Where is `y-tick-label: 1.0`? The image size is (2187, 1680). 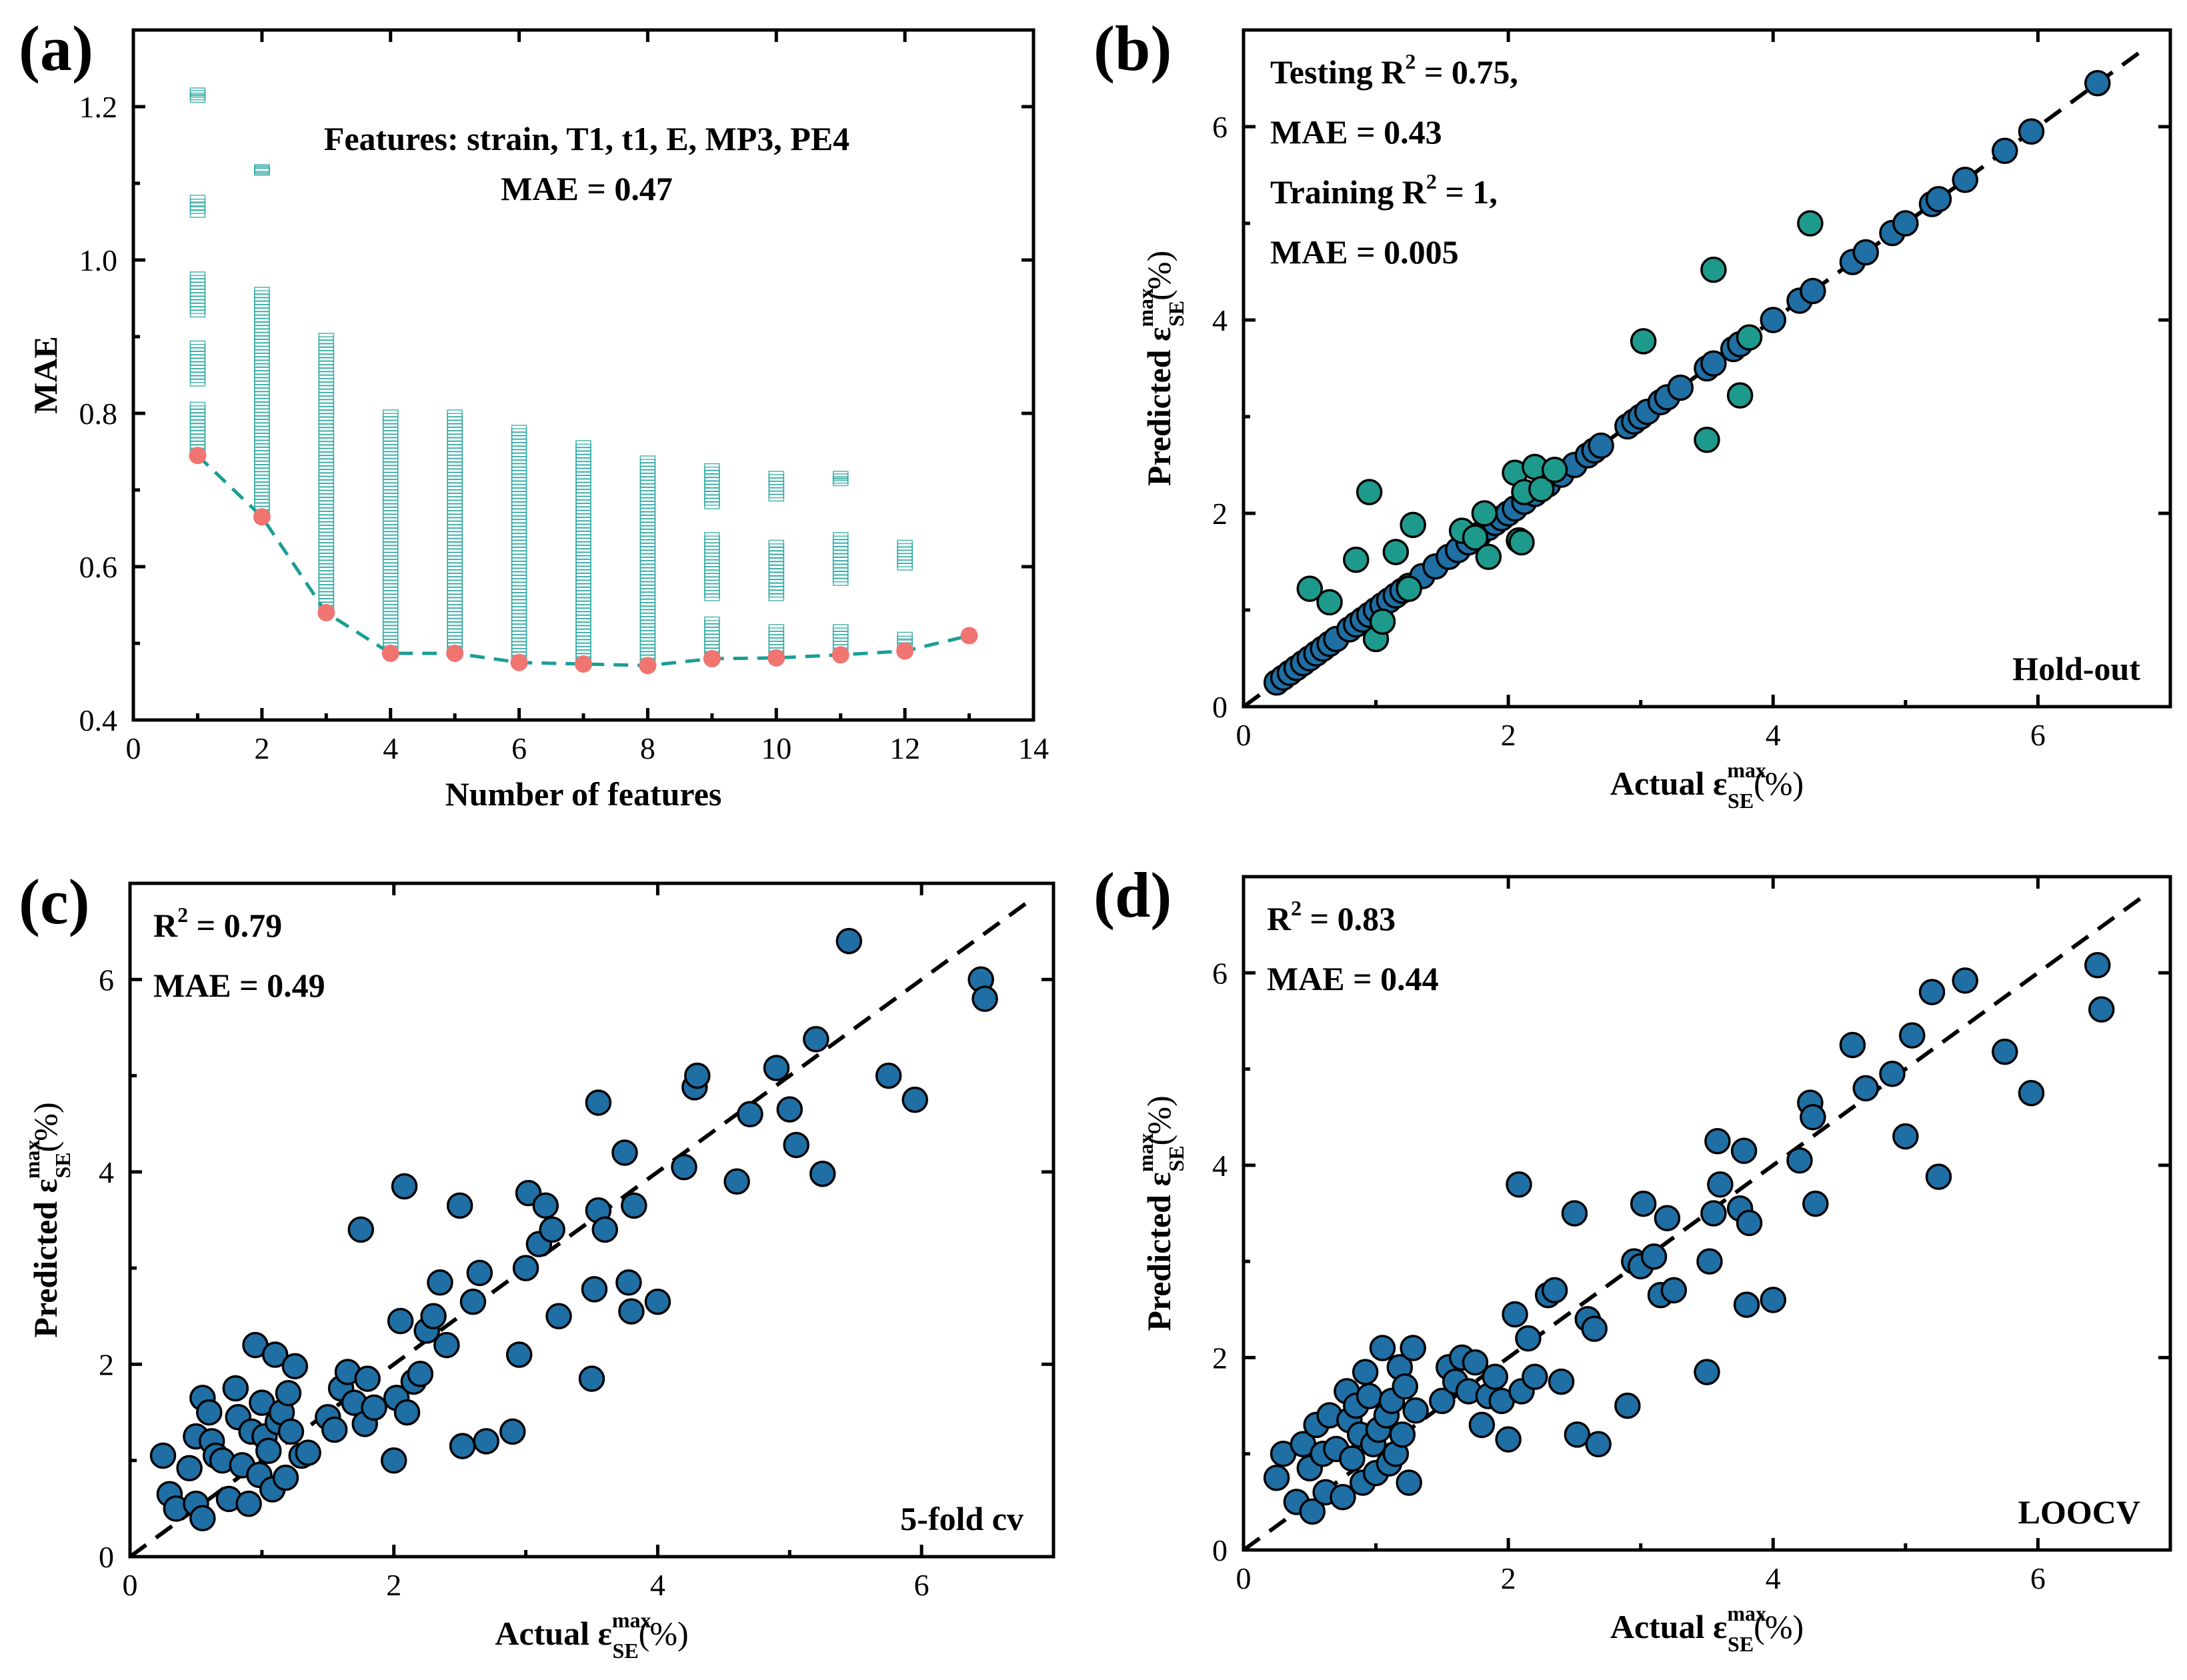
y-tick-label: 1.0 is located at coordinates (98, 260).